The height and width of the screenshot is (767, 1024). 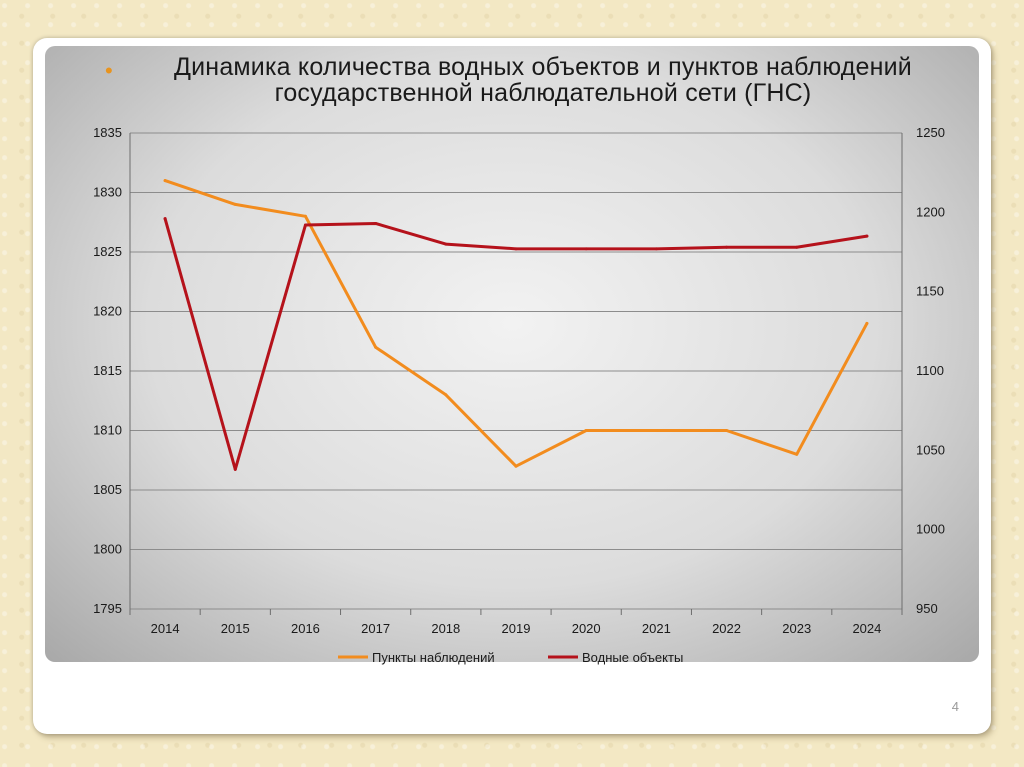 What do you see at coordinates (927, 608) in the screenshot?
I see `y-right-tick-label: 950` at bounding box center [927, 608].